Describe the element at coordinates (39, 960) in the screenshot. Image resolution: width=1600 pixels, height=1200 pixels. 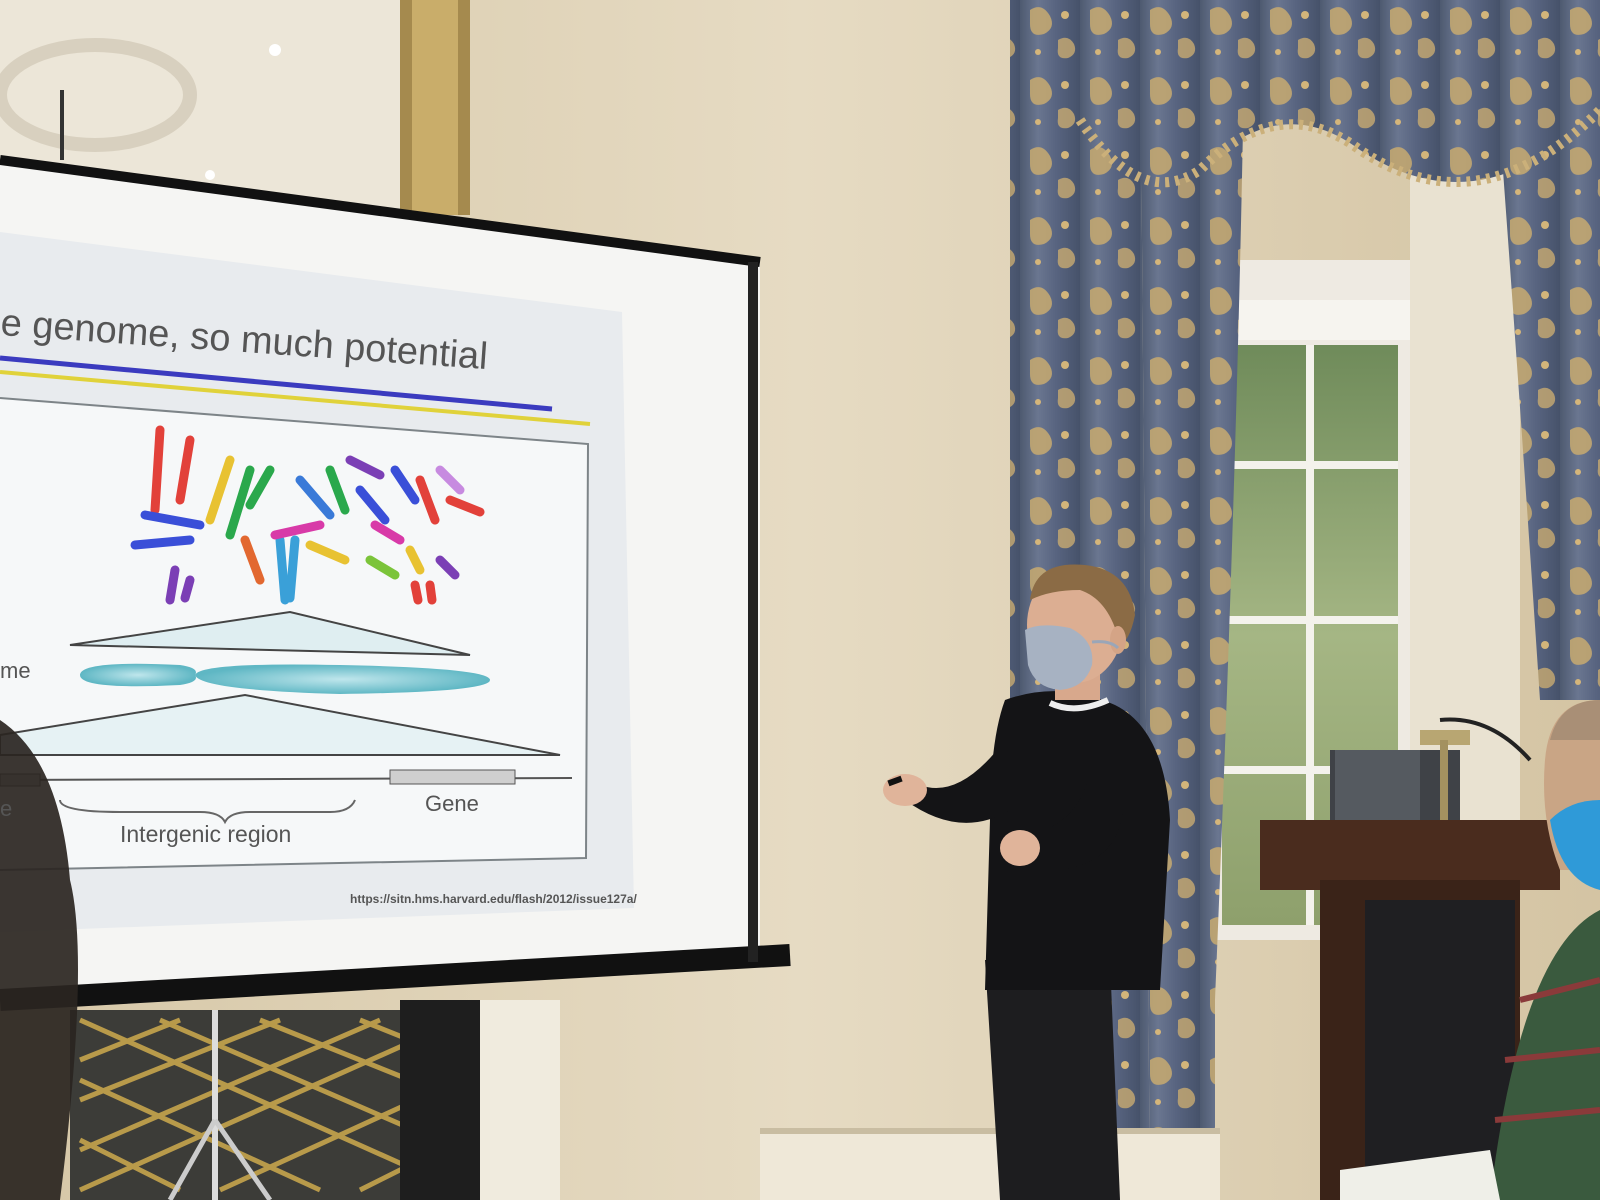
I see `audience-member-left` at that location.